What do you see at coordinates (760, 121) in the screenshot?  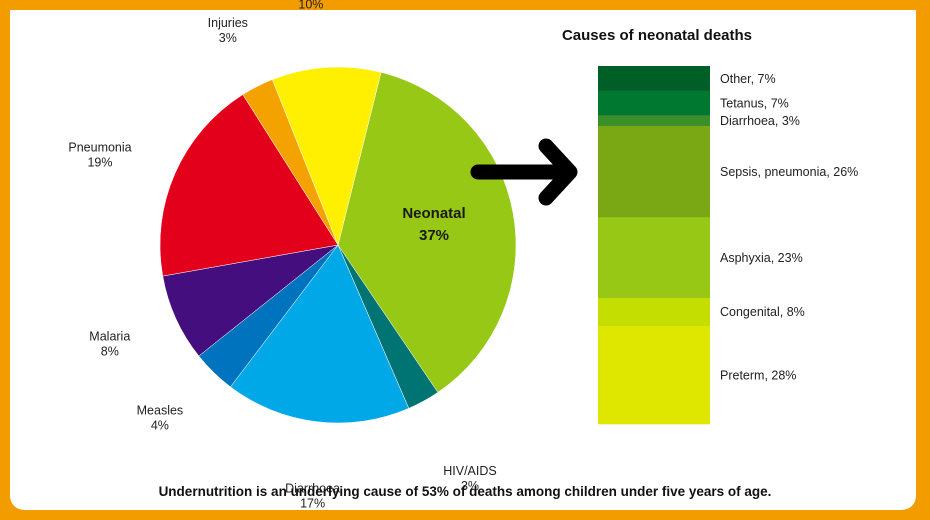 I see `stack-label-diarrhoea: Diarrhoea, 3%` at bounding box center [760, 121].